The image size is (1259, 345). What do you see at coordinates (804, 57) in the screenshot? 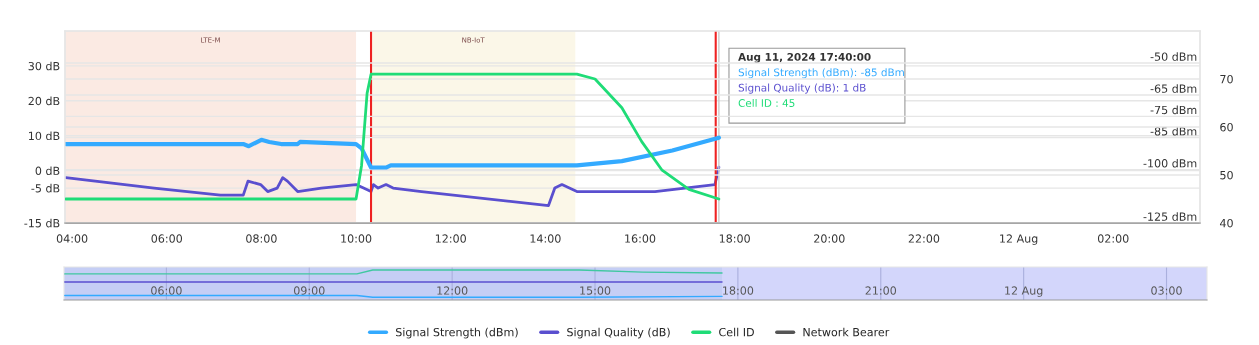
I see `annotation: Aug 11, 2024 17:40:00` at bounding box center [804, 57].